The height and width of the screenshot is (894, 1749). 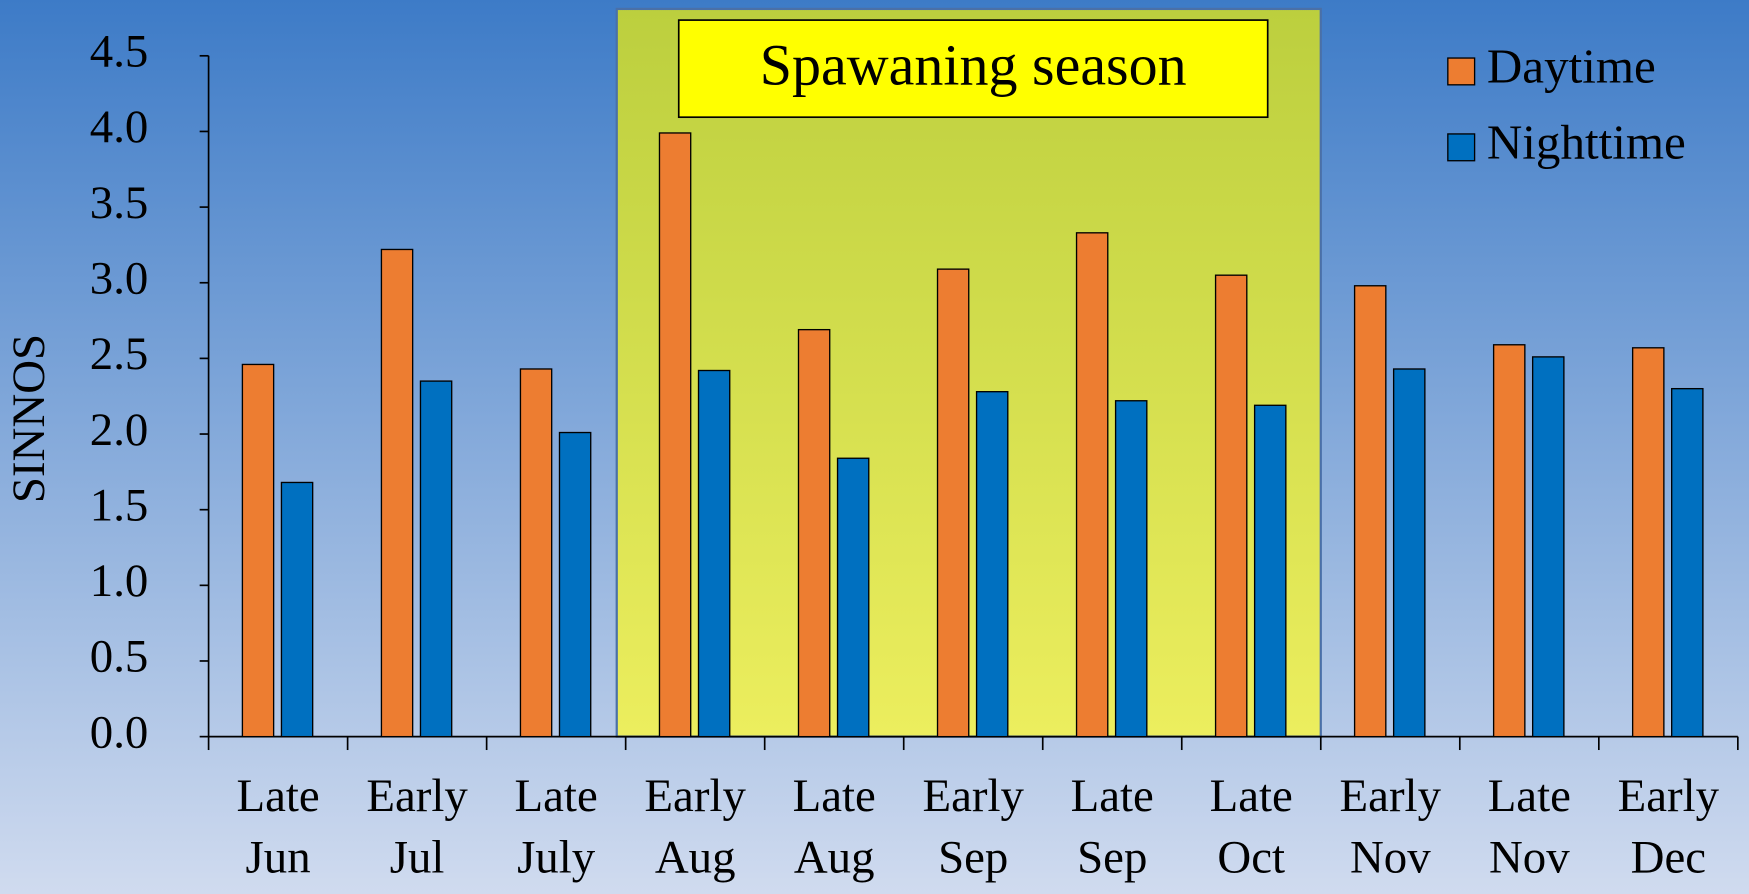 I want to click on x-tick-label: Oct, so click(x=1251, y=857).